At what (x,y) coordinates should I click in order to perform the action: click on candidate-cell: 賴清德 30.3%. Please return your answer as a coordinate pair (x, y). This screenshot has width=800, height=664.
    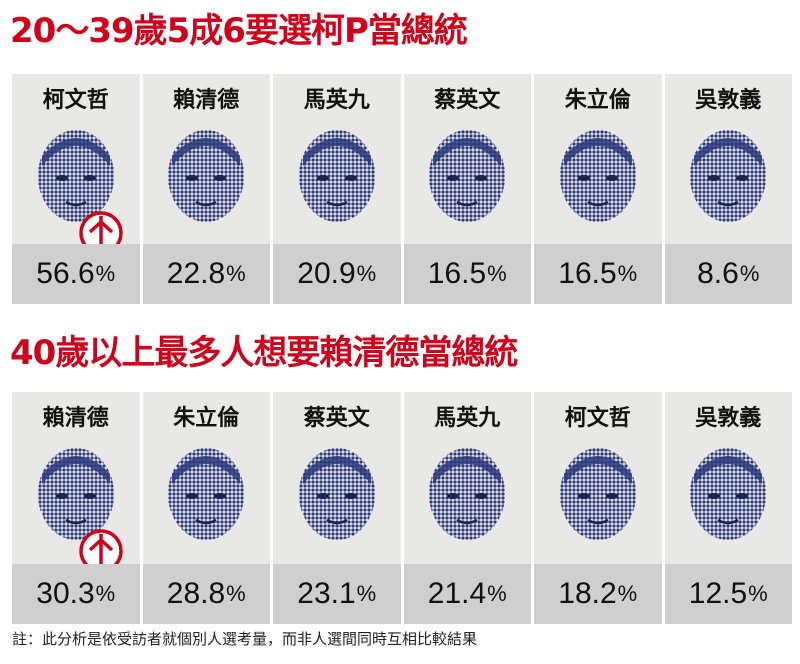
    Looking at the image, I should click on (76, 508).